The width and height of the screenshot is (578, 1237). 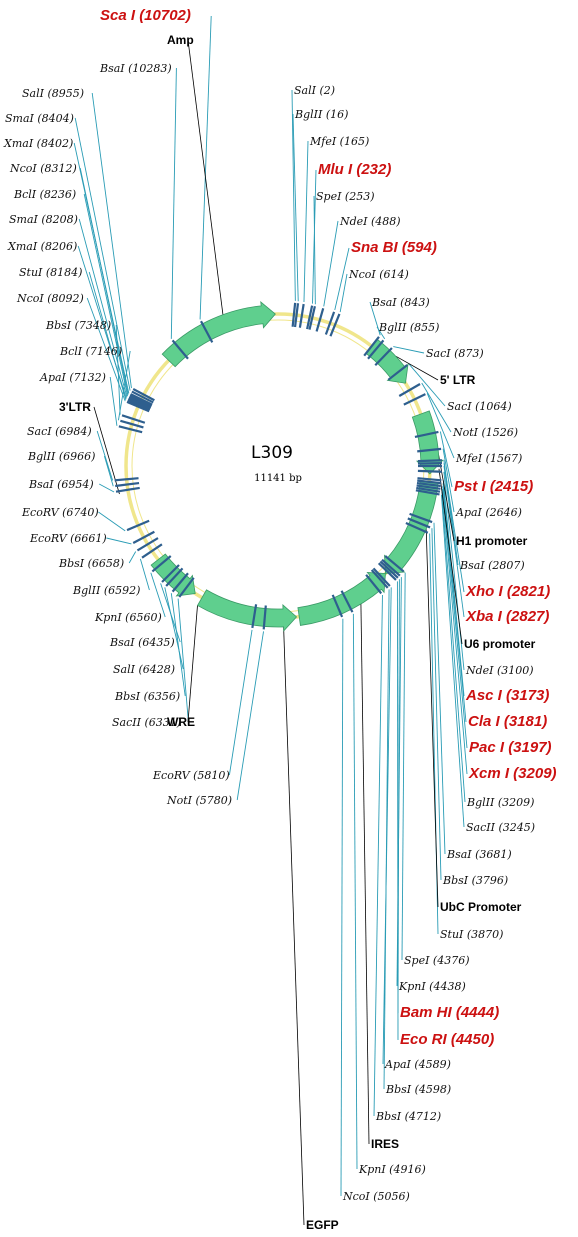 What do you see at coordinates (90, 351) in the screenshot?
I see `site-label: BclI (7146)` at bounding box center [90, 351].